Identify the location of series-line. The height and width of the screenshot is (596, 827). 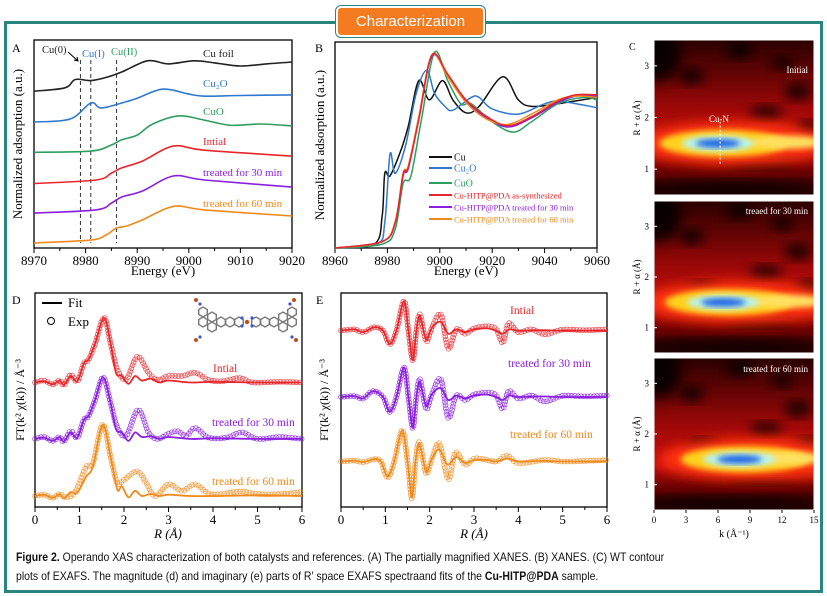
(466, 159).